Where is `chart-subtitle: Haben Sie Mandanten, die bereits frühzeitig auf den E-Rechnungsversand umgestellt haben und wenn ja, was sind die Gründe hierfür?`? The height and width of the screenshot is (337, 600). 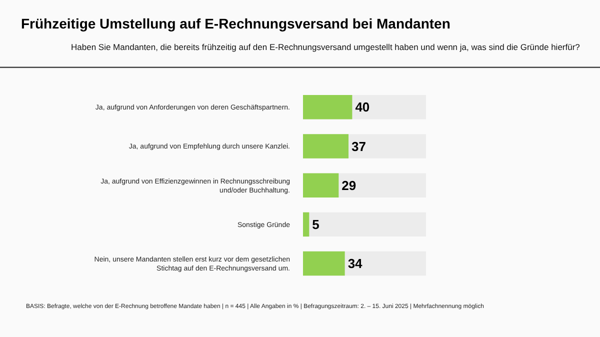 chart-subtitle: Haben Sie Mandanten, die bereits frühzeitig auf den E-Rechnungsversand umgestellt haben und wenn ja, was sind die Gründe hierfür? is located at coordinates (325, 47).